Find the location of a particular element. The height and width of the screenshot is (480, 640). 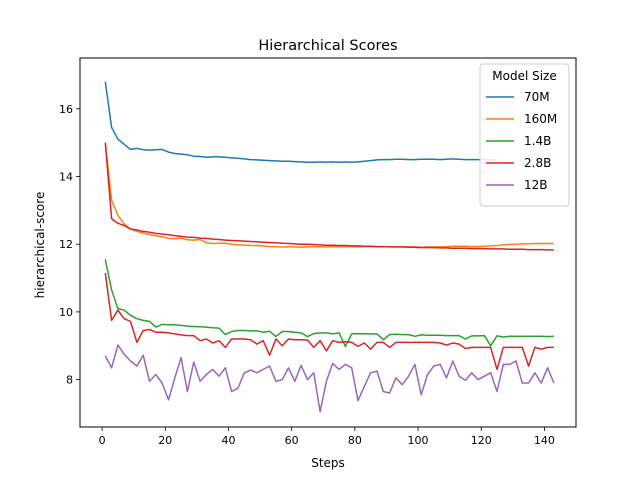

y-tick-label: 14 is located at coordinates (66, 176).